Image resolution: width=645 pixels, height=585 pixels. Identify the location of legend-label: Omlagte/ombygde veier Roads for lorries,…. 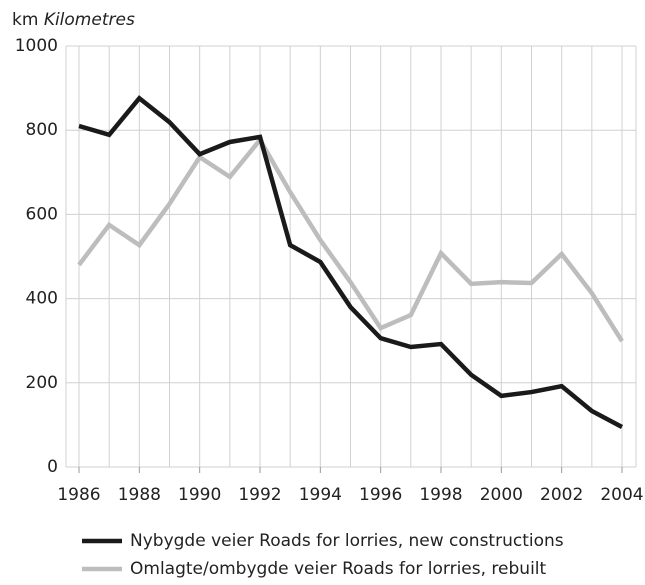
(338, 569).